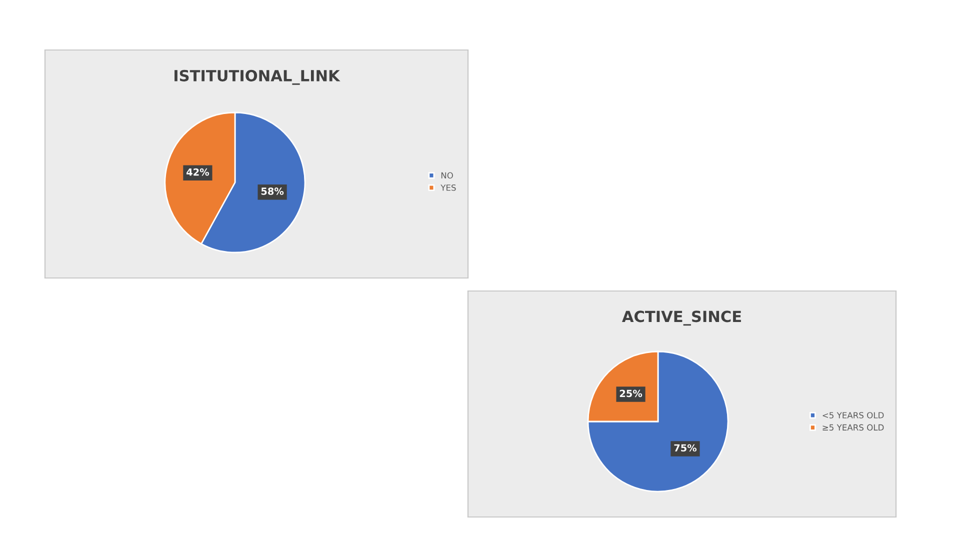  What do you see at coordinates (853, 427) in the screenshot?
I see `legend-label: ≥5 YEARS OLD` at bounding box center [853, 427].